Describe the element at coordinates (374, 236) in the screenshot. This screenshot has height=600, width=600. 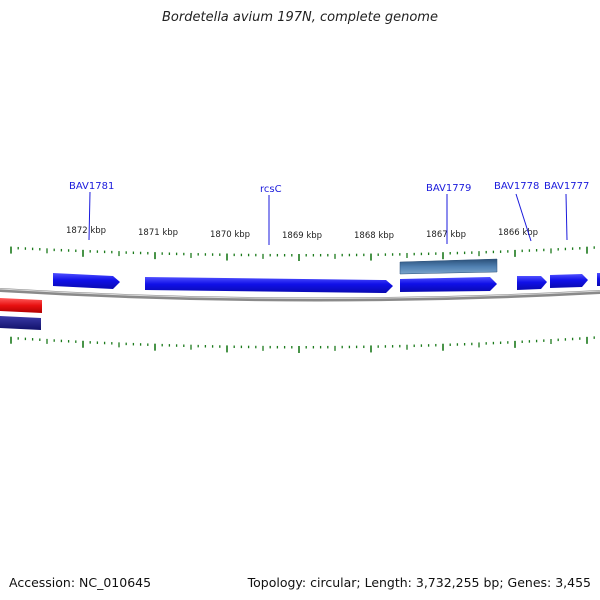
I see `kbp-label: 1868 kbp` at that location.